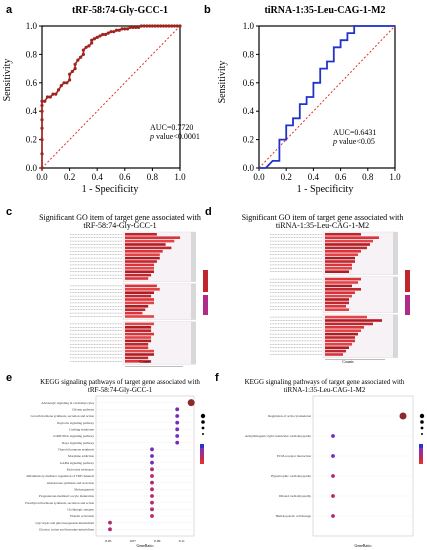  Describe the element at coordinates (354, 132) in the screenshot. I see `roc-b-auc: AUC=0.6431` at that location.